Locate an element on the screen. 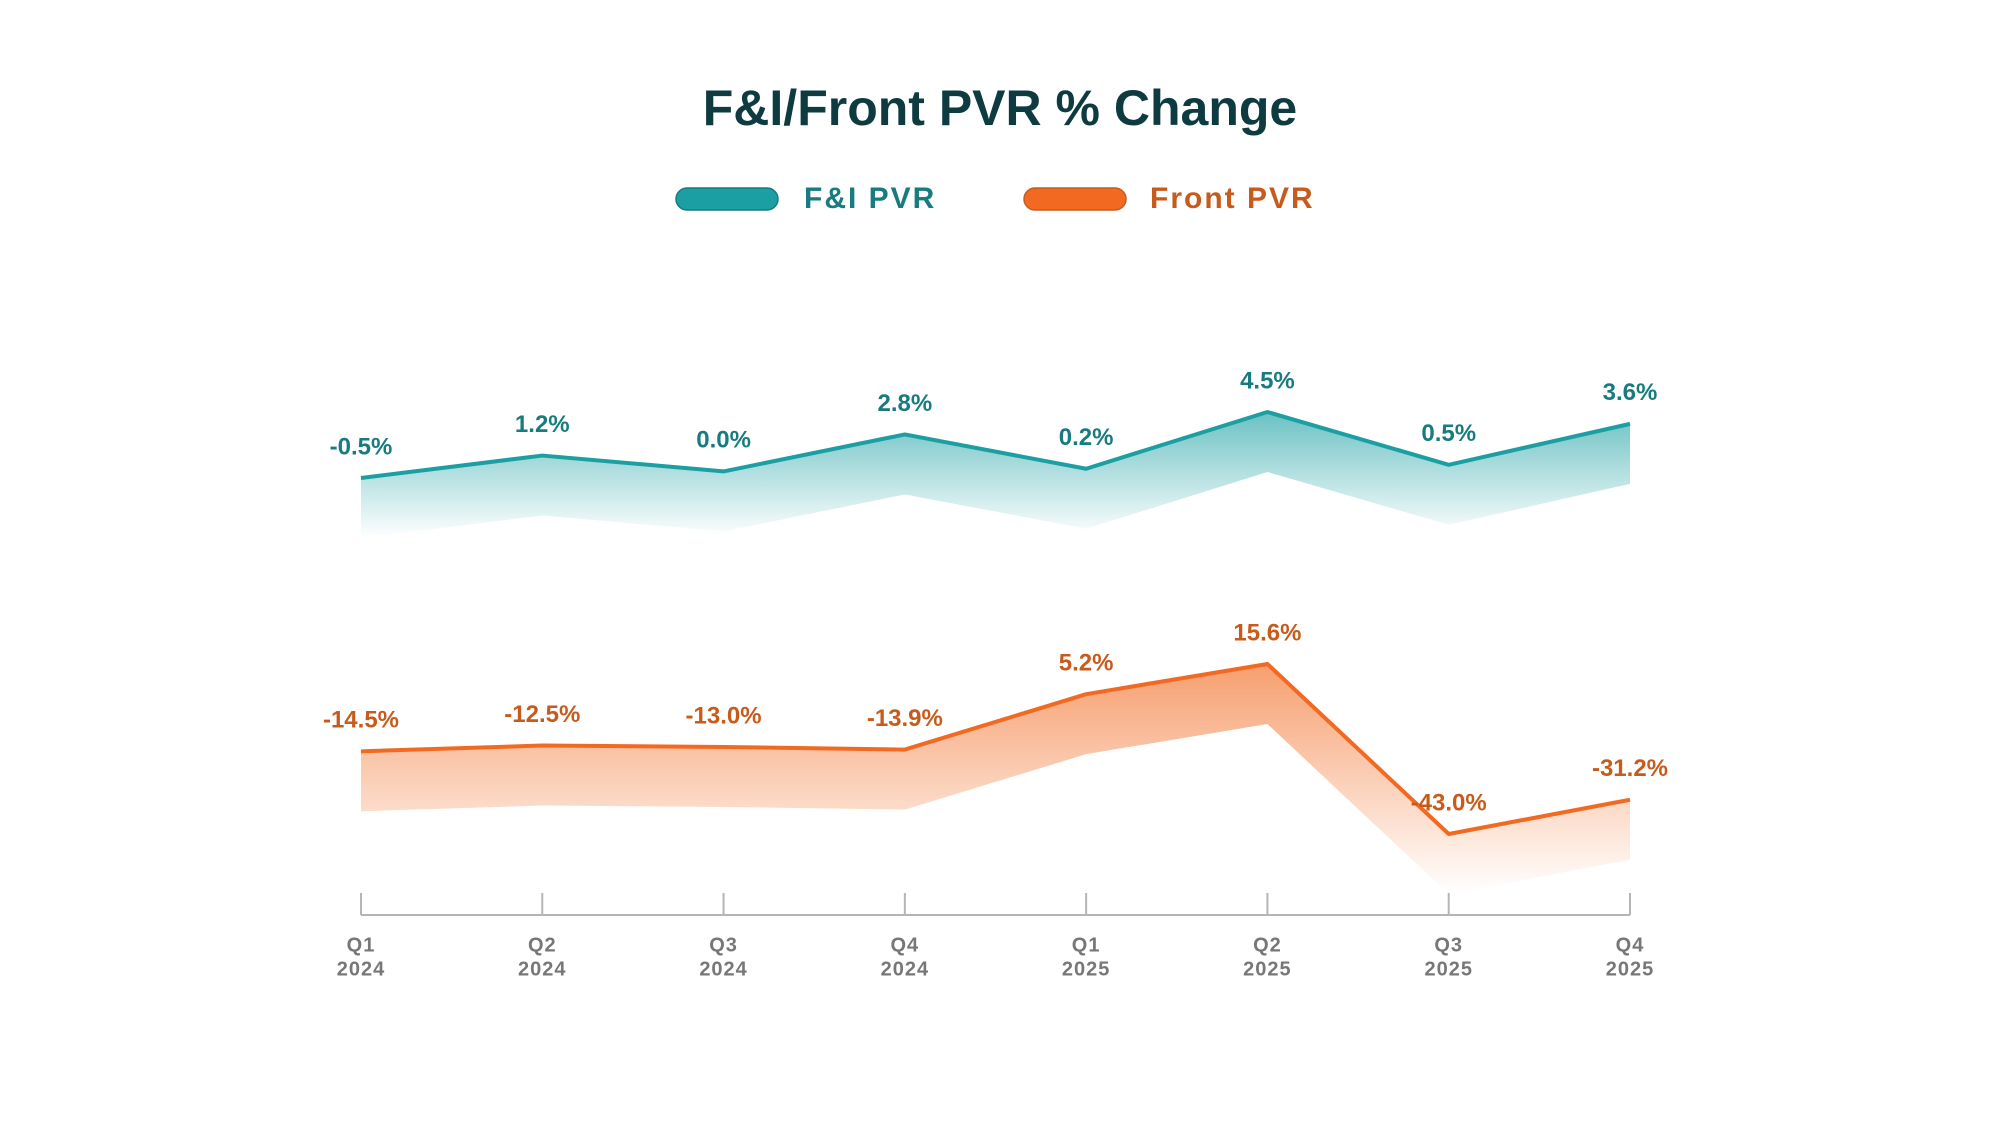 The height and width of the screenshot is (1125, 2000). value-label: -43.0% is located at coordinates (1449, 802).